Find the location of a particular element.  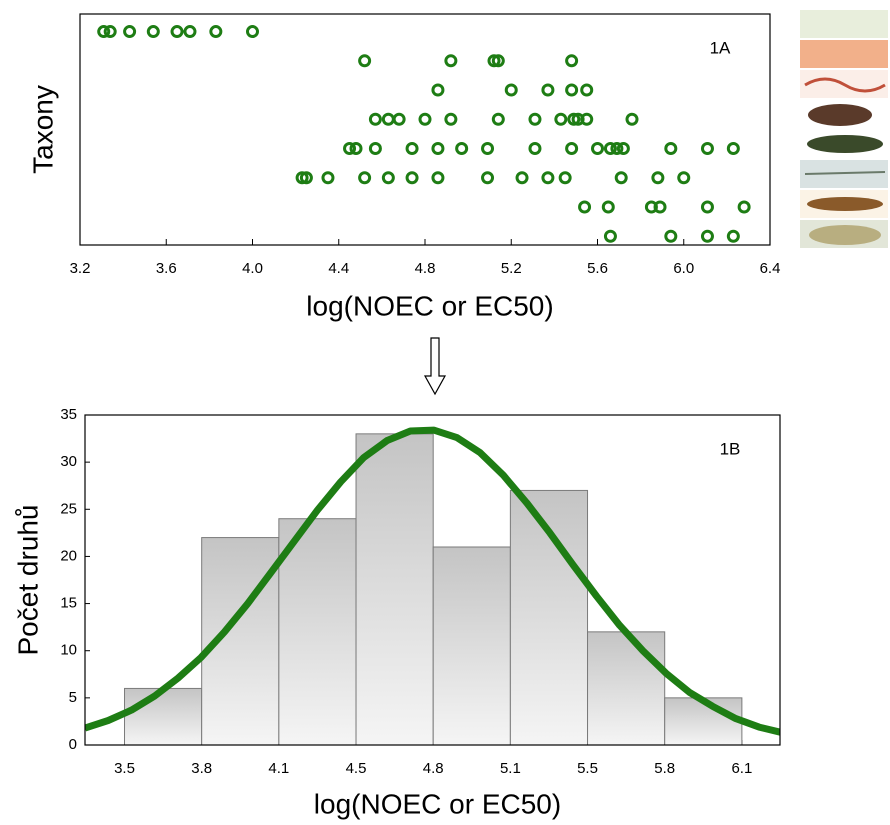

y-tick-label: 25 is located at coordinates (68, 508).